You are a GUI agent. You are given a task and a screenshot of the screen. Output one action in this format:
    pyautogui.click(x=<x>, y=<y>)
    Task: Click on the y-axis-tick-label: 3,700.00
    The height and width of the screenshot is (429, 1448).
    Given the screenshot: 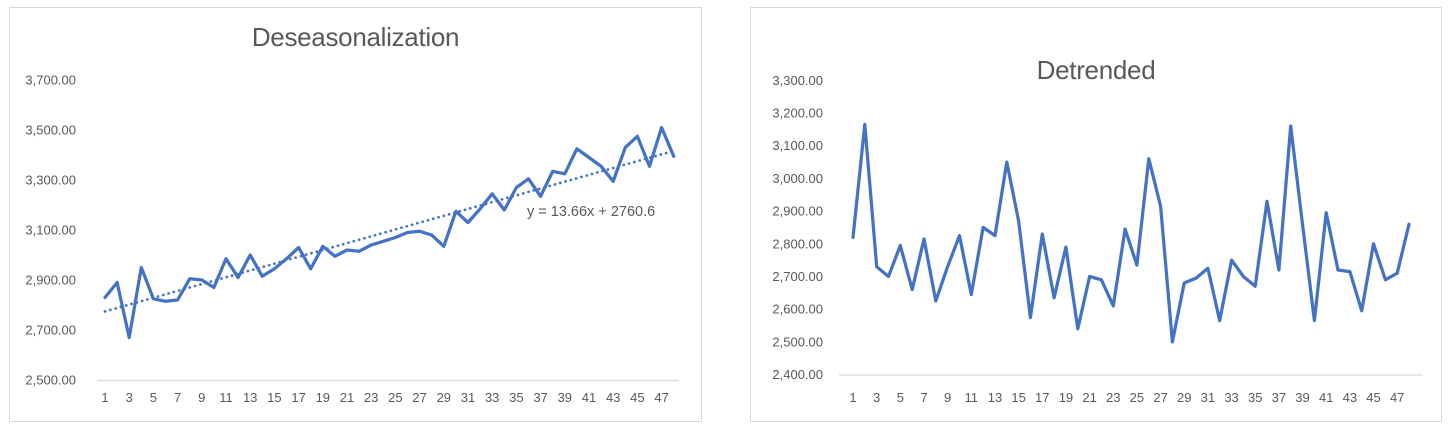 What is the action you would take?
    pyautogui.click(x=50, y=80)
    